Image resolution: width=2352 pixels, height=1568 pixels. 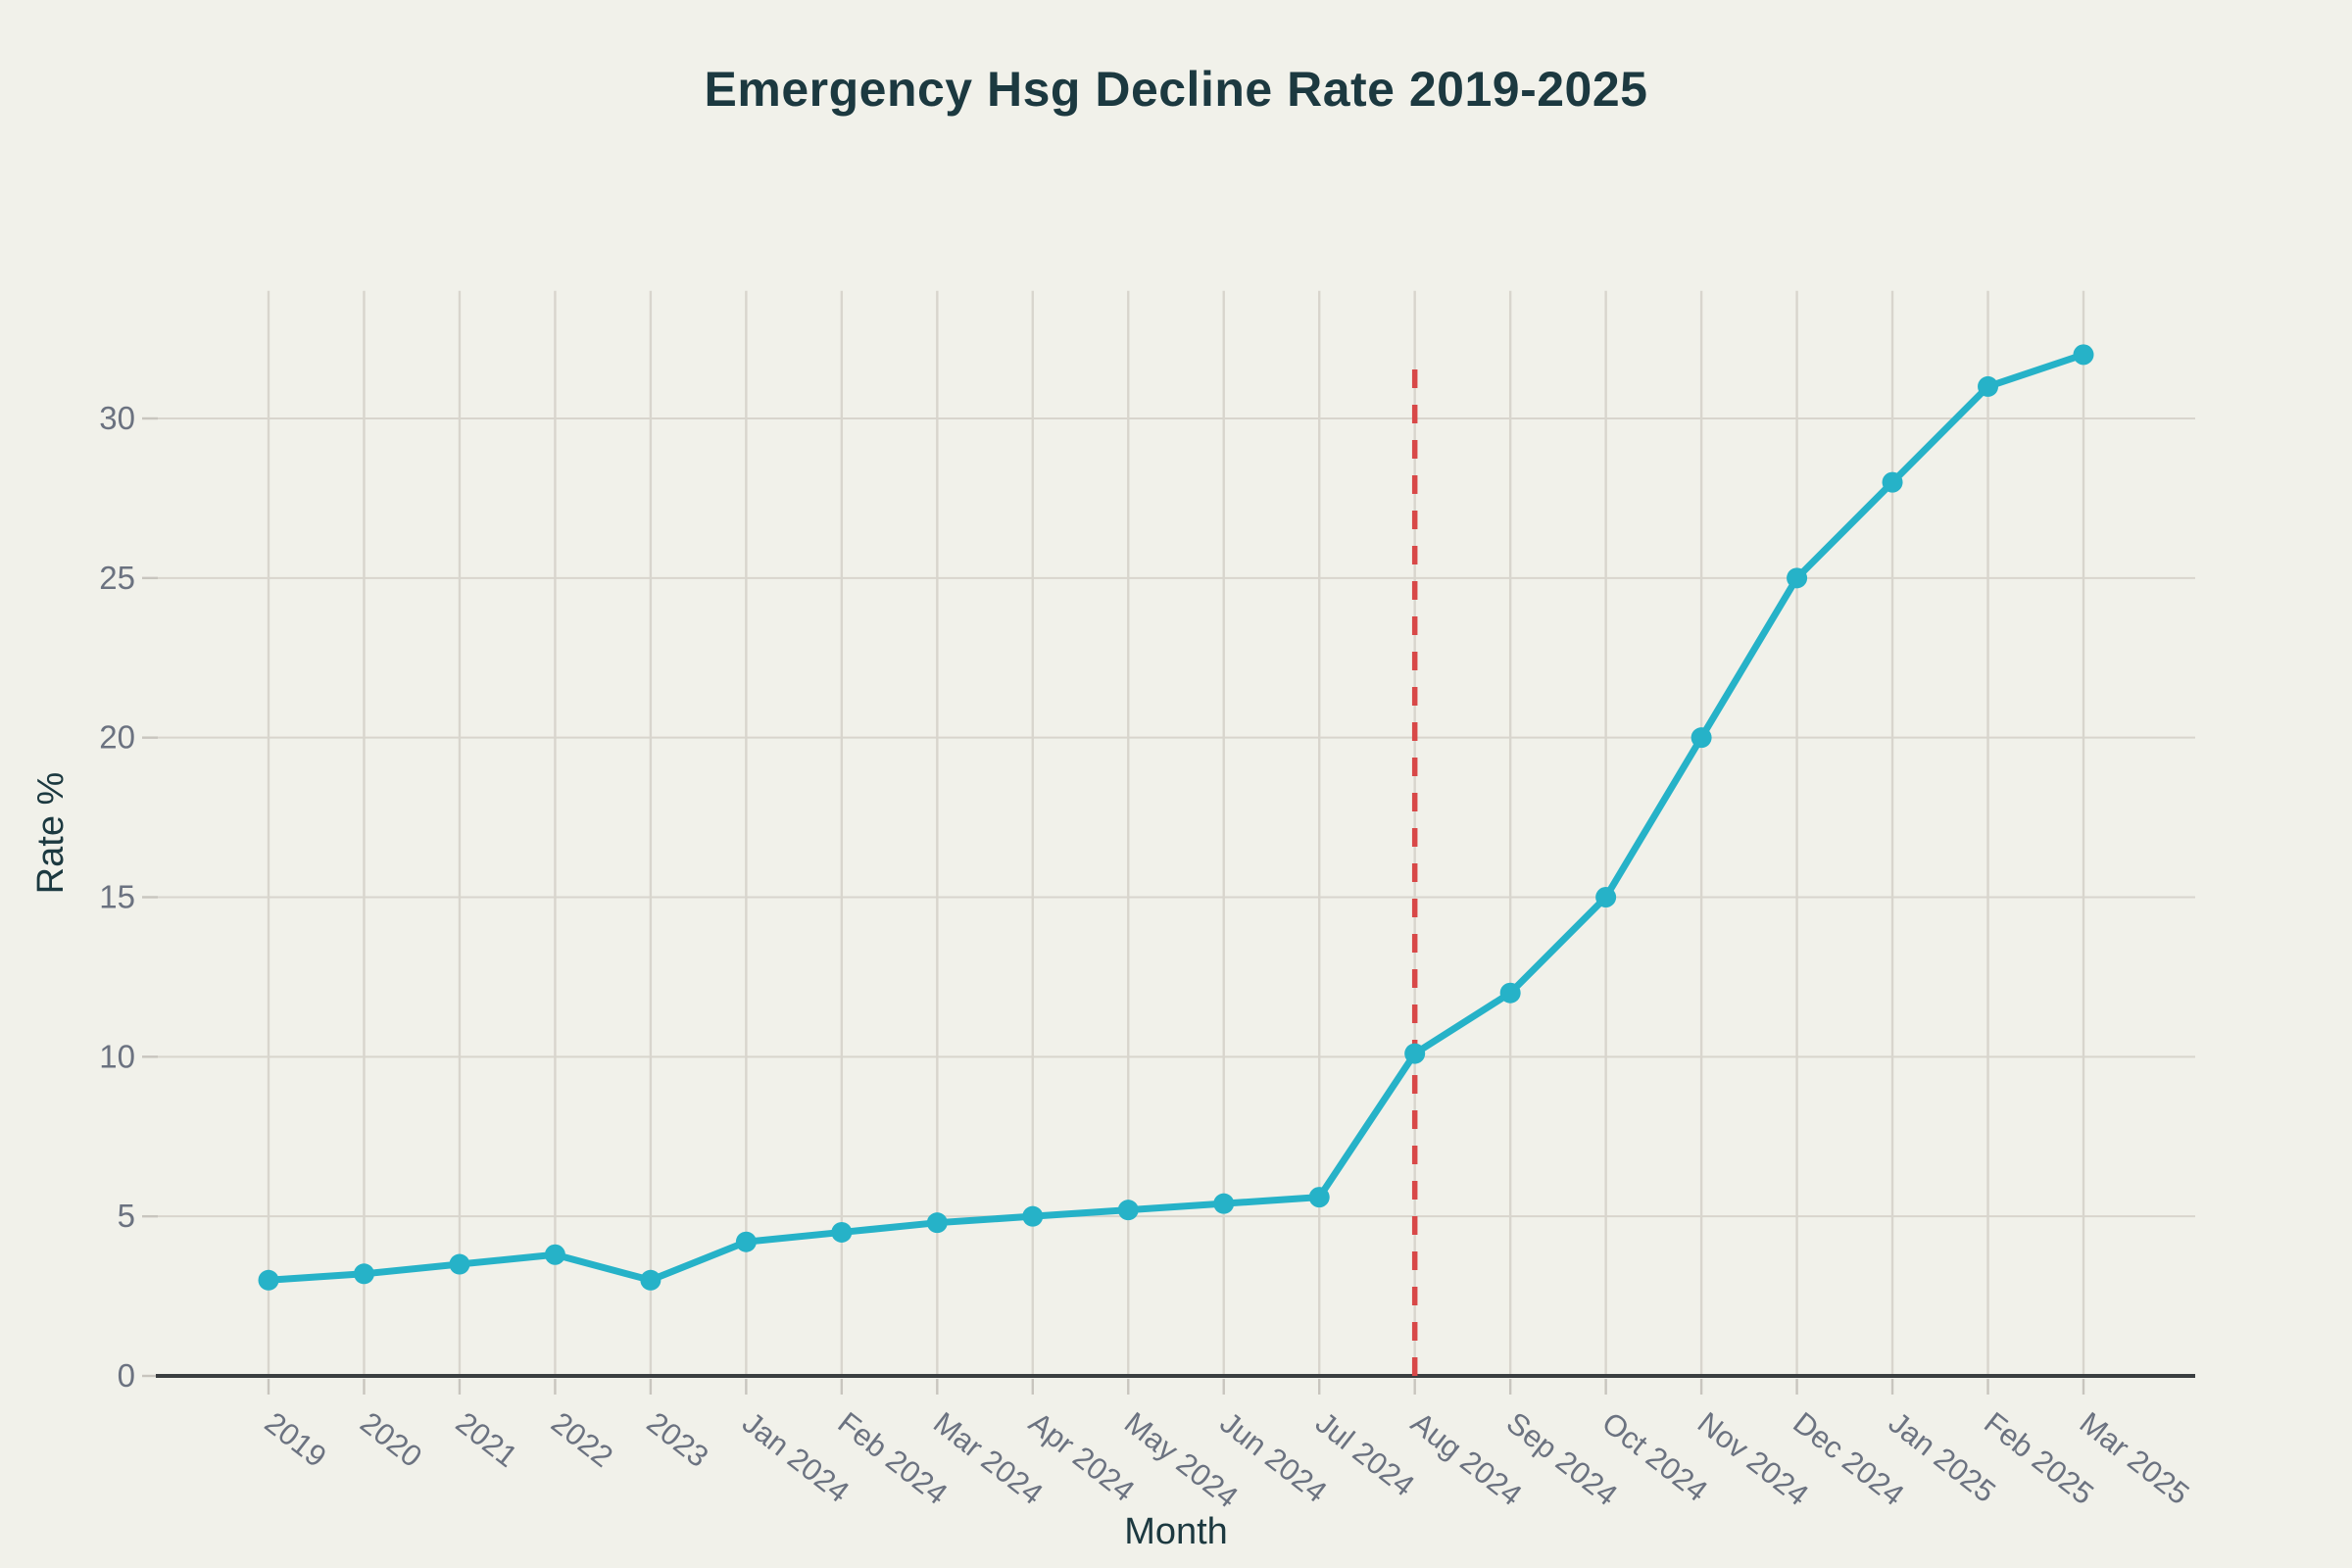 What do you see at coordinates (117, 897) in the screenshot?
I see `y-tick-label: 15` at bounding box center [117, 897].